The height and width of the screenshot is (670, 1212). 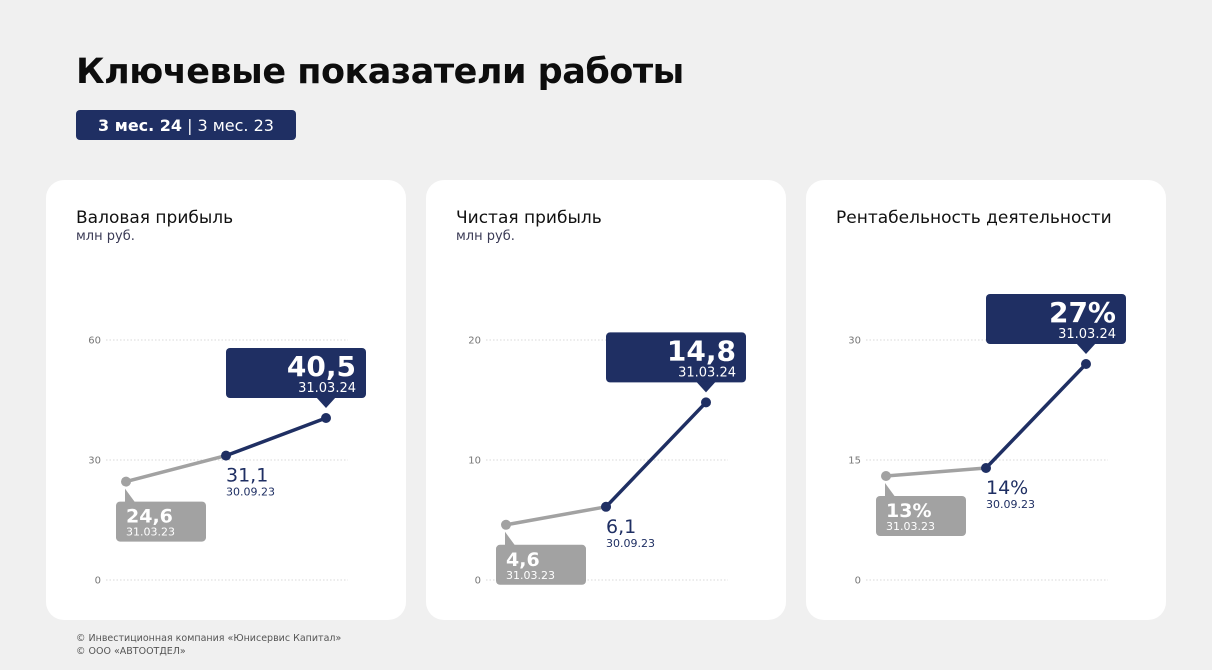 What do you see at coordinates (131, 651) in the screenshot?
I see `footer-copyright-2: © ООО «АВТООТДЕЛ»` at bounding box center [131, 651].